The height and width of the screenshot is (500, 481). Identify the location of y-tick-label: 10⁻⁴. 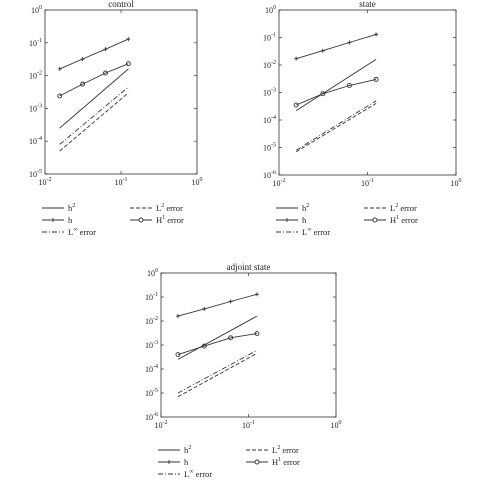
(35, 141).